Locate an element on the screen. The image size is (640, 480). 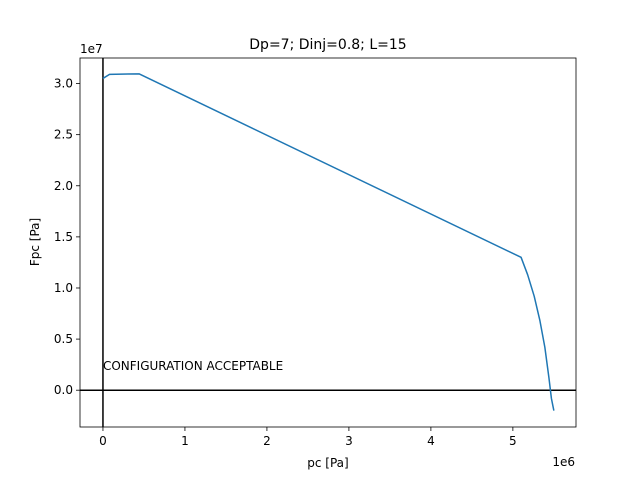
y-tick-label: 0.0 is located at coordinates (63, 390).